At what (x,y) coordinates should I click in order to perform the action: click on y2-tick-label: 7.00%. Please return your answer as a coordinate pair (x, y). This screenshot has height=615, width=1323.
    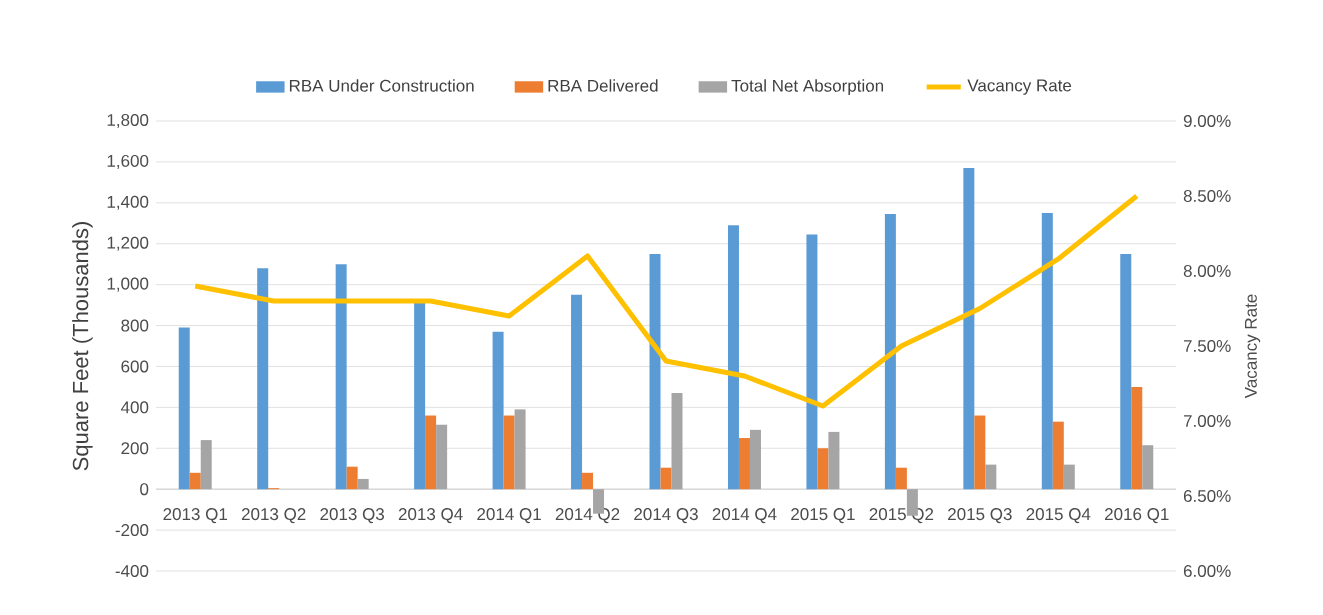
    Looking at the image, I should click on (1207, 420).